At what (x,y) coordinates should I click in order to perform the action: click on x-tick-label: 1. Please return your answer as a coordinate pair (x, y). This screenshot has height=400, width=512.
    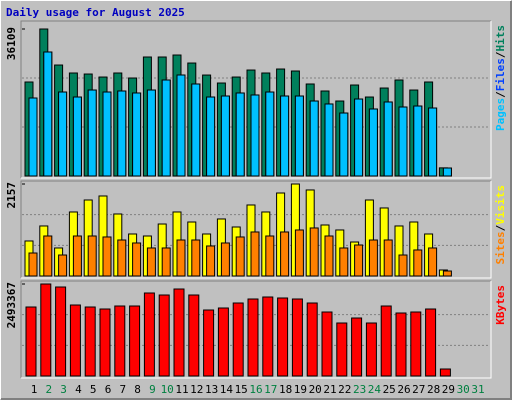
    Looking at the image, I should click on (34, 389).